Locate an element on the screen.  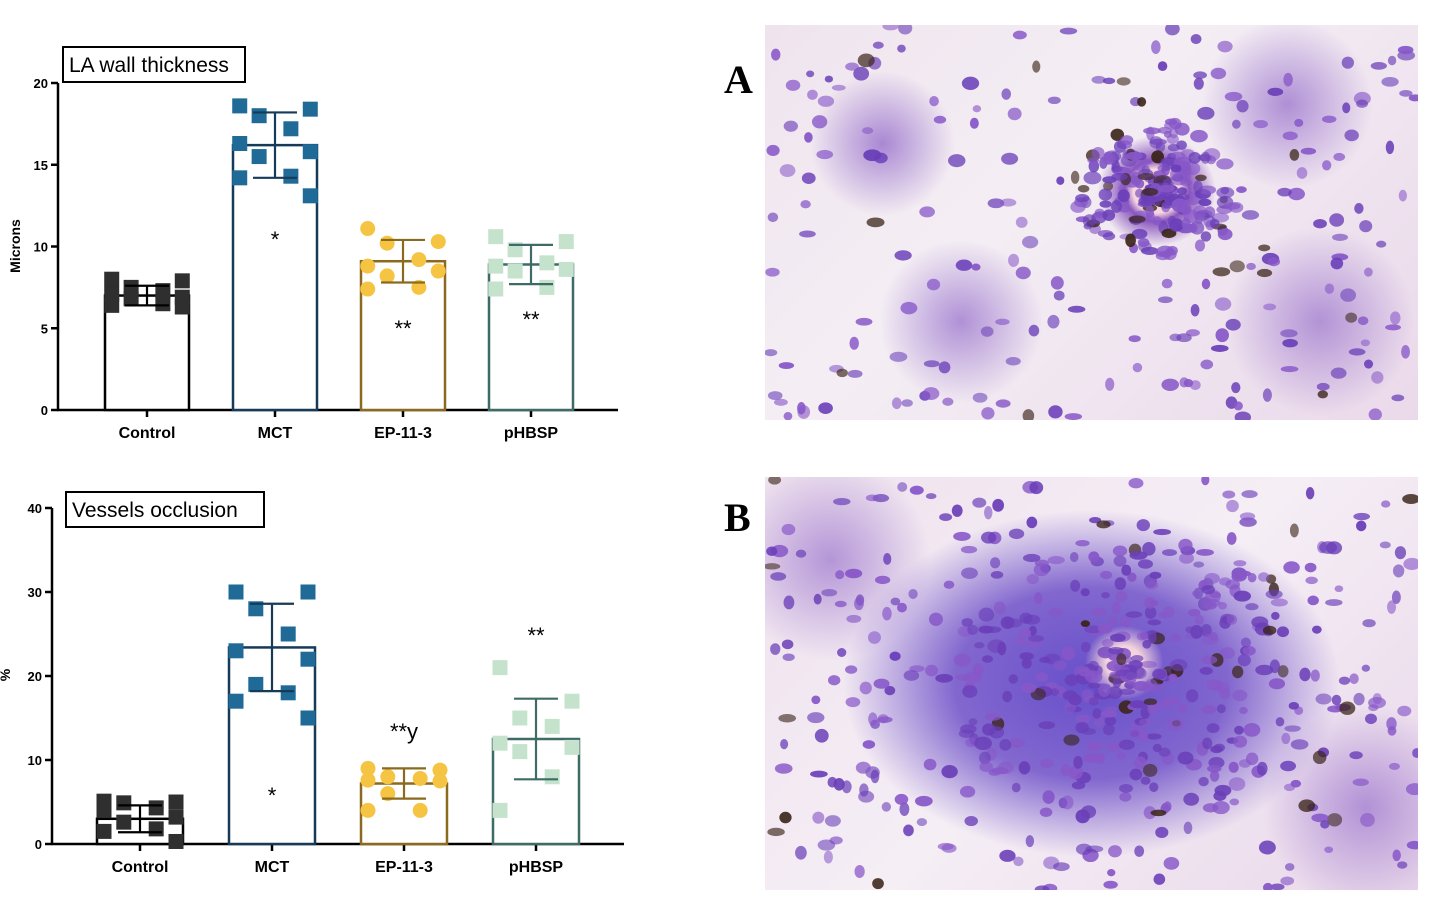
c1-category-label: MCT is located at coordinates (275, 433).